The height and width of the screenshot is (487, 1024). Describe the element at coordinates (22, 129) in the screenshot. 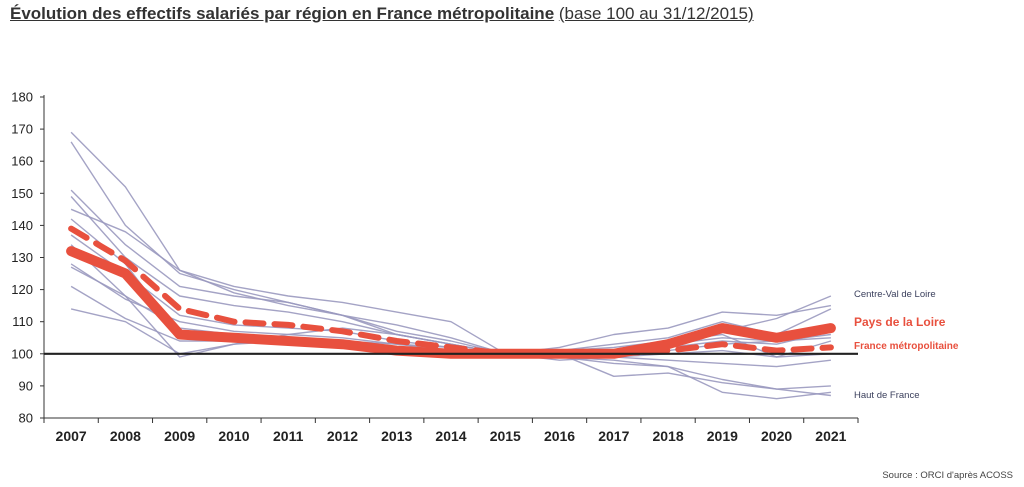

I see `y-tick-label: 170` at that location.